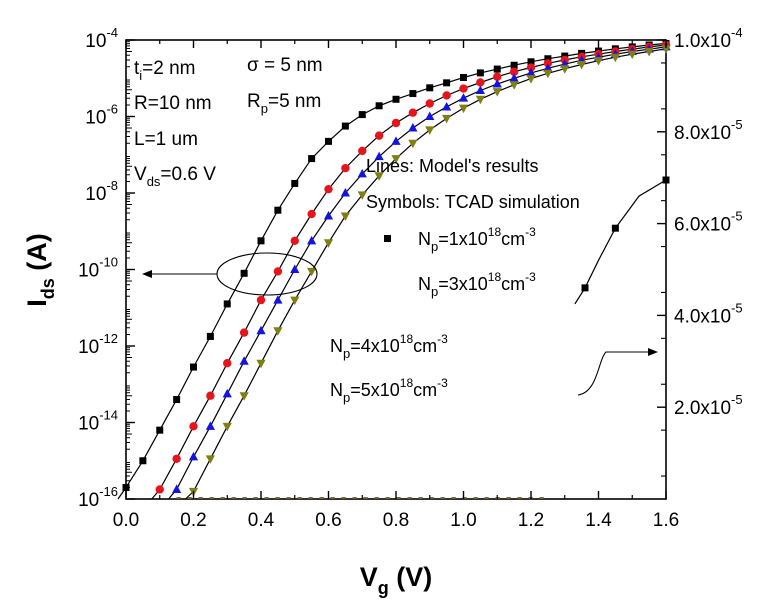  What do you see at coordinates (613, 373) in the screenshot?
I see `right-arrow-line` at bounding box center [613, 373].